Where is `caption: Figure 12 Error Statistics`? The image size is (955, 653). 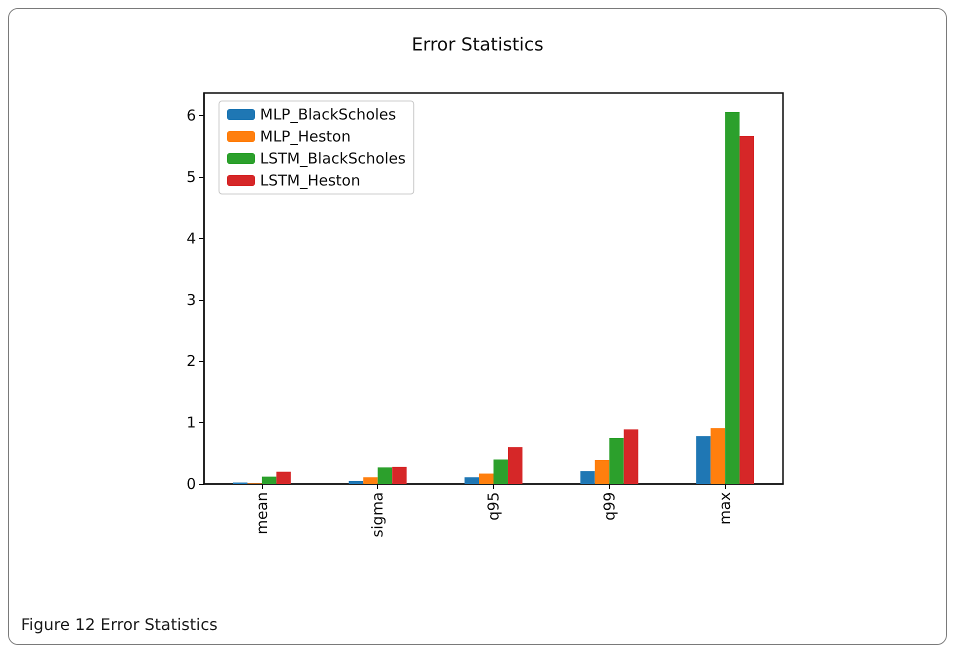 caption: Figure 12 Error Statistics is located at coordinates (119, 624).